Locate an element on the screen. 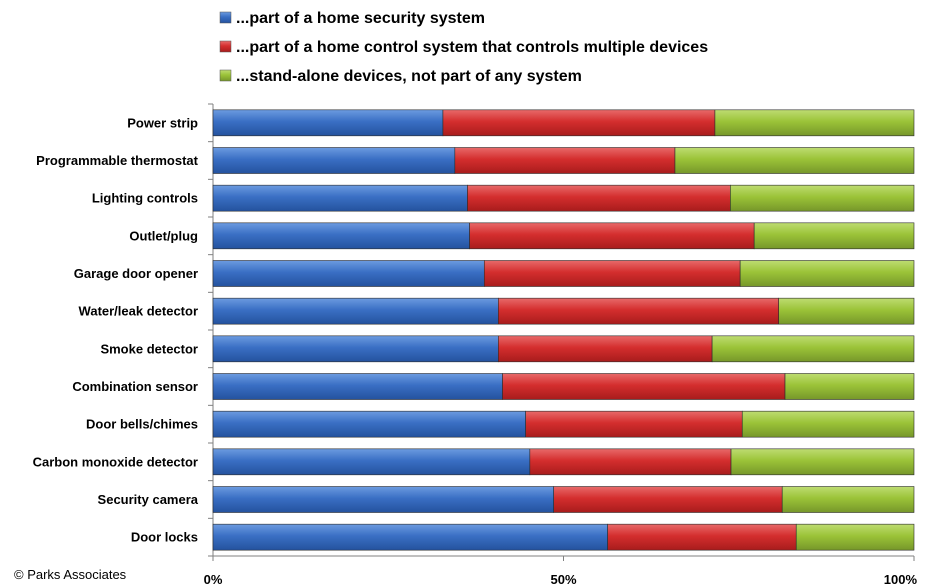 The width and height of the screenshot is (941, 588). category-label-lighting-controls: Lighting controls is located at coordinates (145, 198).